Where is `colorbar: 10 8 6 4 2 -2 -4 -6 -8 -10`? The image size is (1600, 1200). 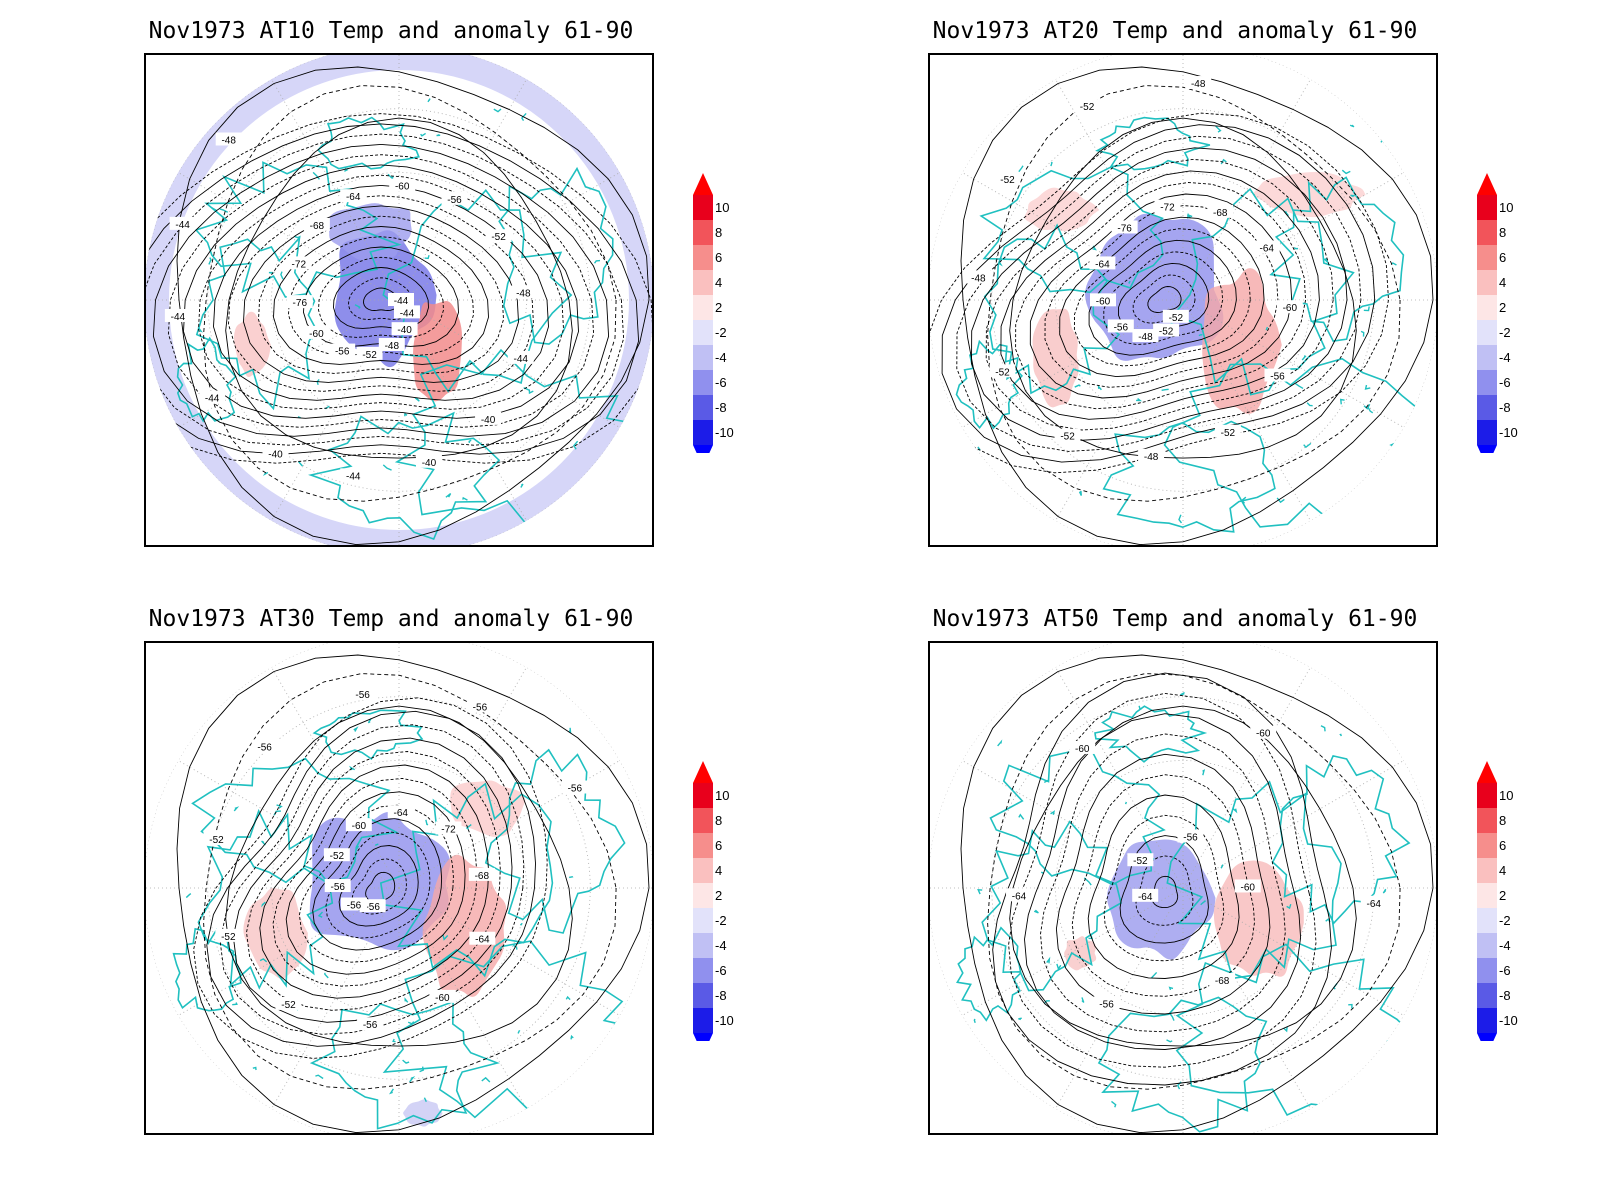
colorbar: 10 8 6 4 2 -2 -4 -6 -8 -10 is located at coordinates (723, 901).